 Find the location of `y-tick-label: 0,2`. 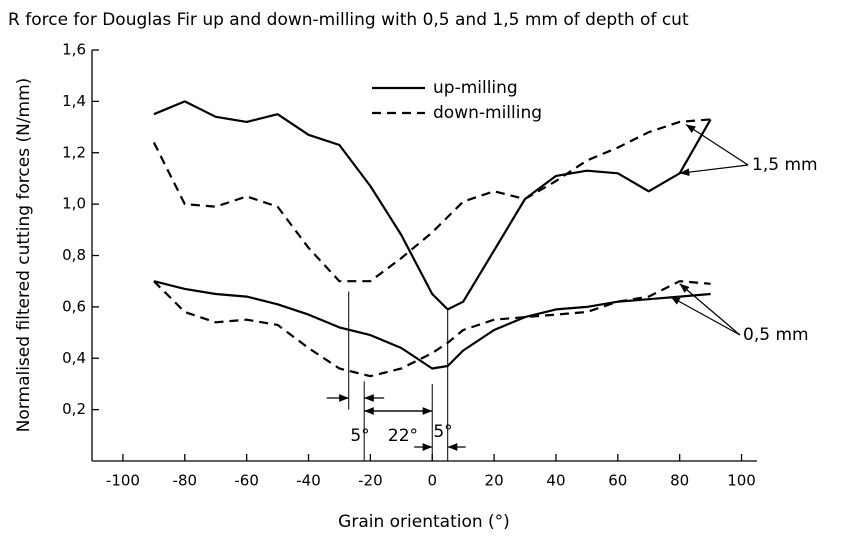

y-tick-label: 0,2 is located at coordinates (74, 409).